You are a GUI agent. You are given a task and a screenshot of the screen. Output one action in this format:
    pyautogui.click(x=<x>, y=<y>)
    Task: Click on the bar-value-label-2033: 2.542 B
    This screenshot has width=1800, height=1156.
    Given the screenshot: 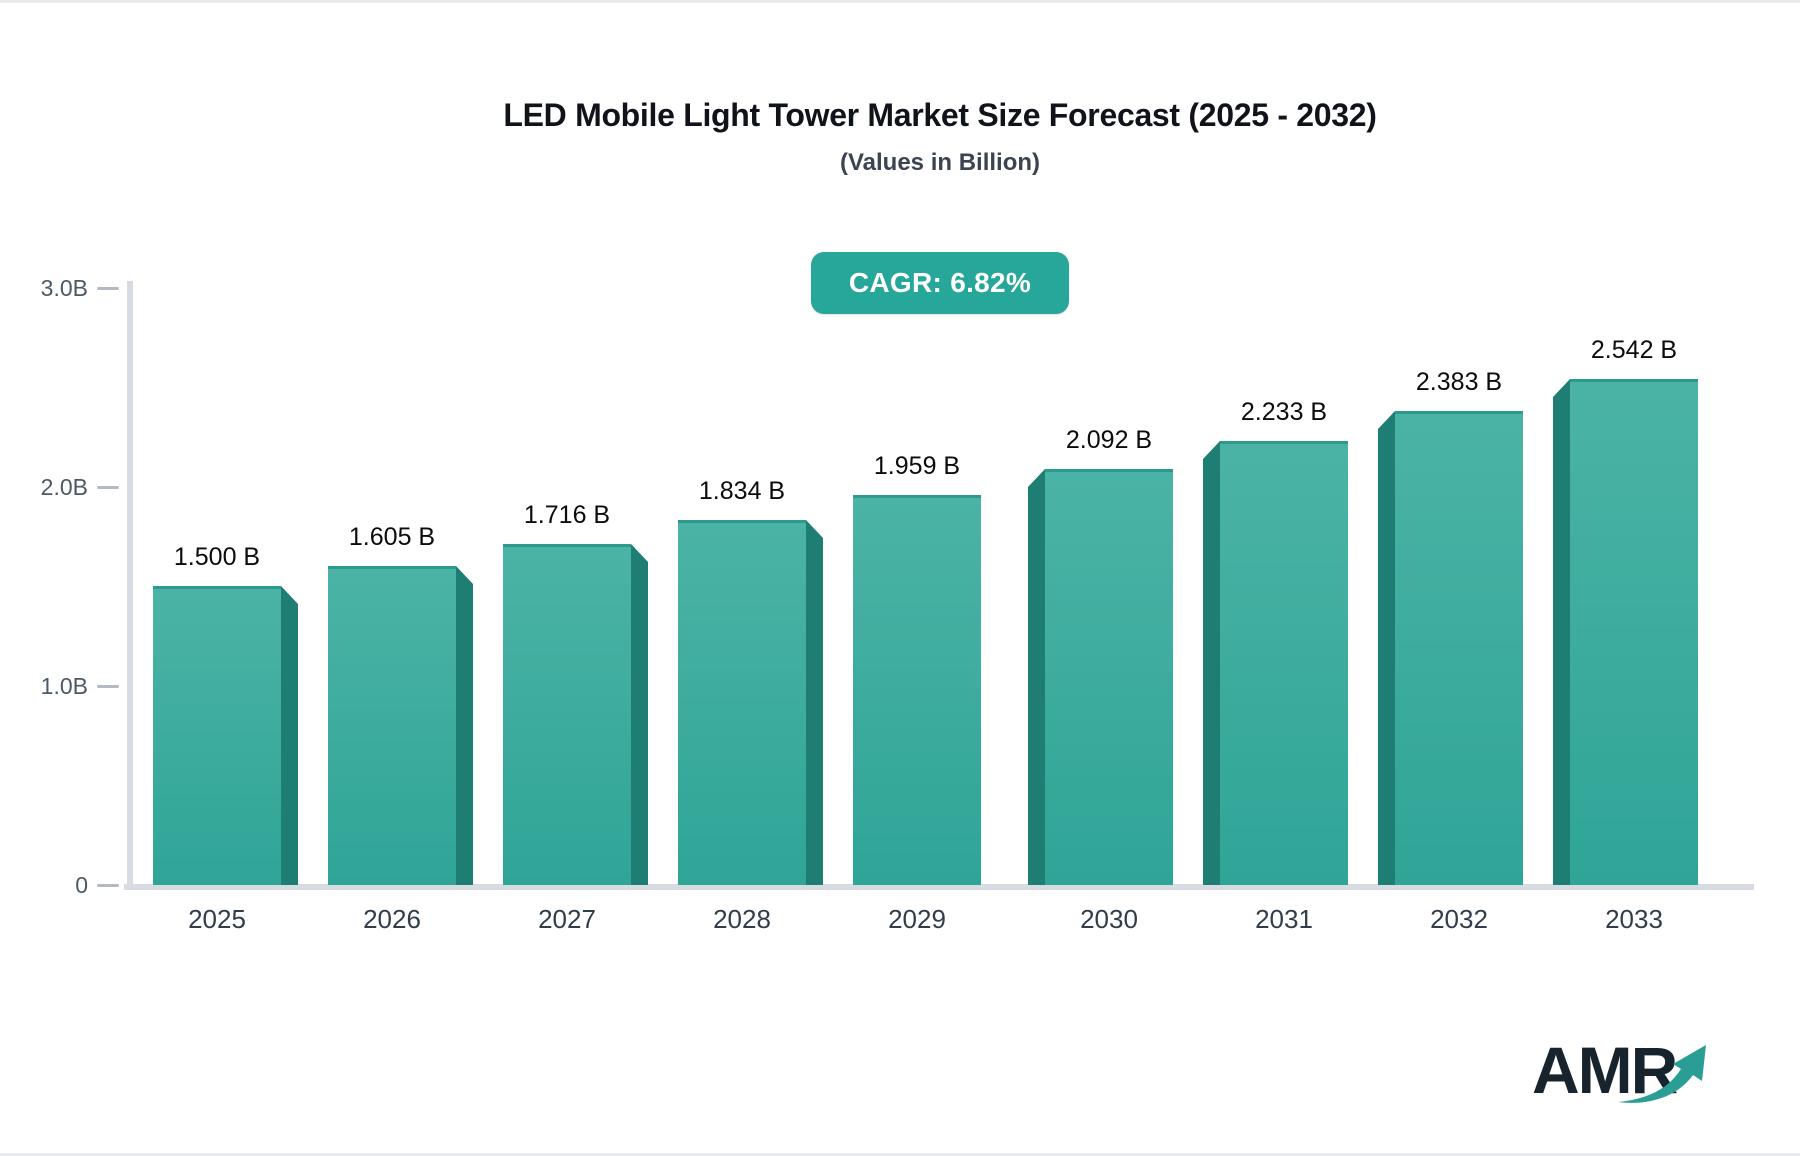 What is the action you would take?
    pyautogui.click(x=1634, y=350)
    